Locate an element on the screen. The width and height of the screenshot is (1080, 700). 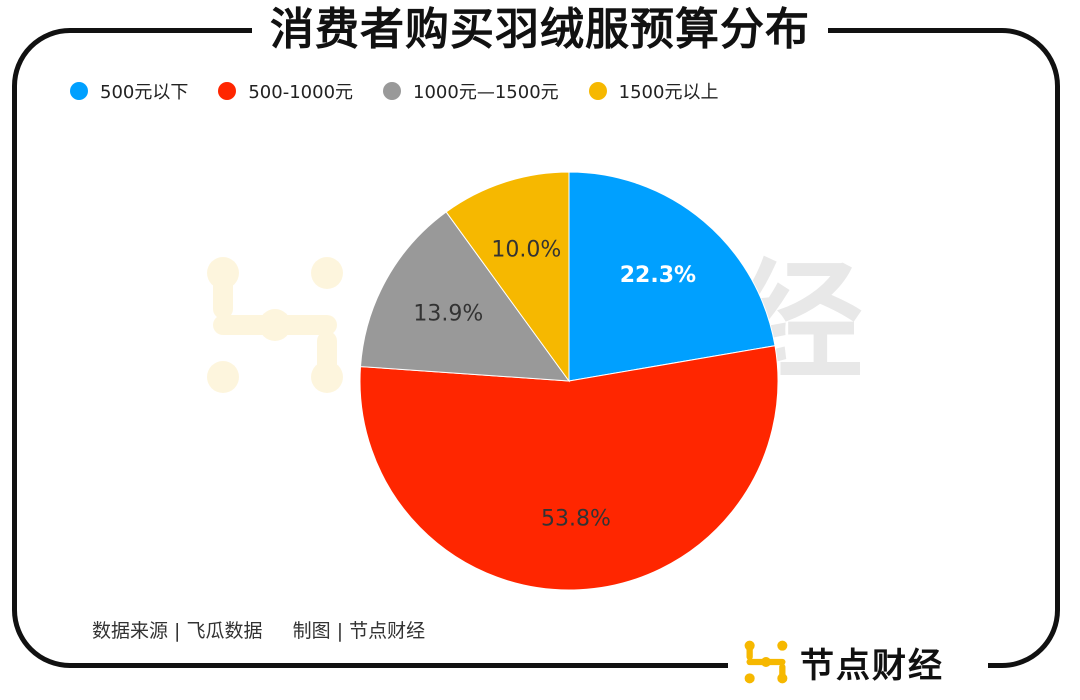
legend-item: 1500元以上 is located at coordinates (653, 91).